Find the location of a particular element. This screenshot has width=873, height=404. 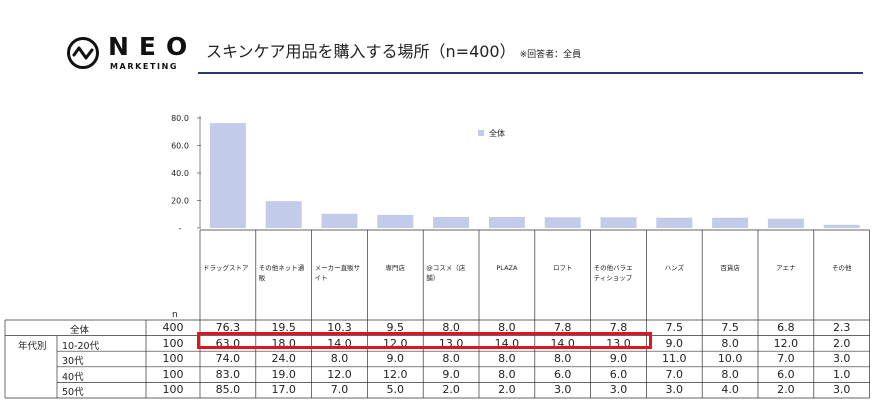

table-cell: 2.3 is located at coordinates (841, 327).